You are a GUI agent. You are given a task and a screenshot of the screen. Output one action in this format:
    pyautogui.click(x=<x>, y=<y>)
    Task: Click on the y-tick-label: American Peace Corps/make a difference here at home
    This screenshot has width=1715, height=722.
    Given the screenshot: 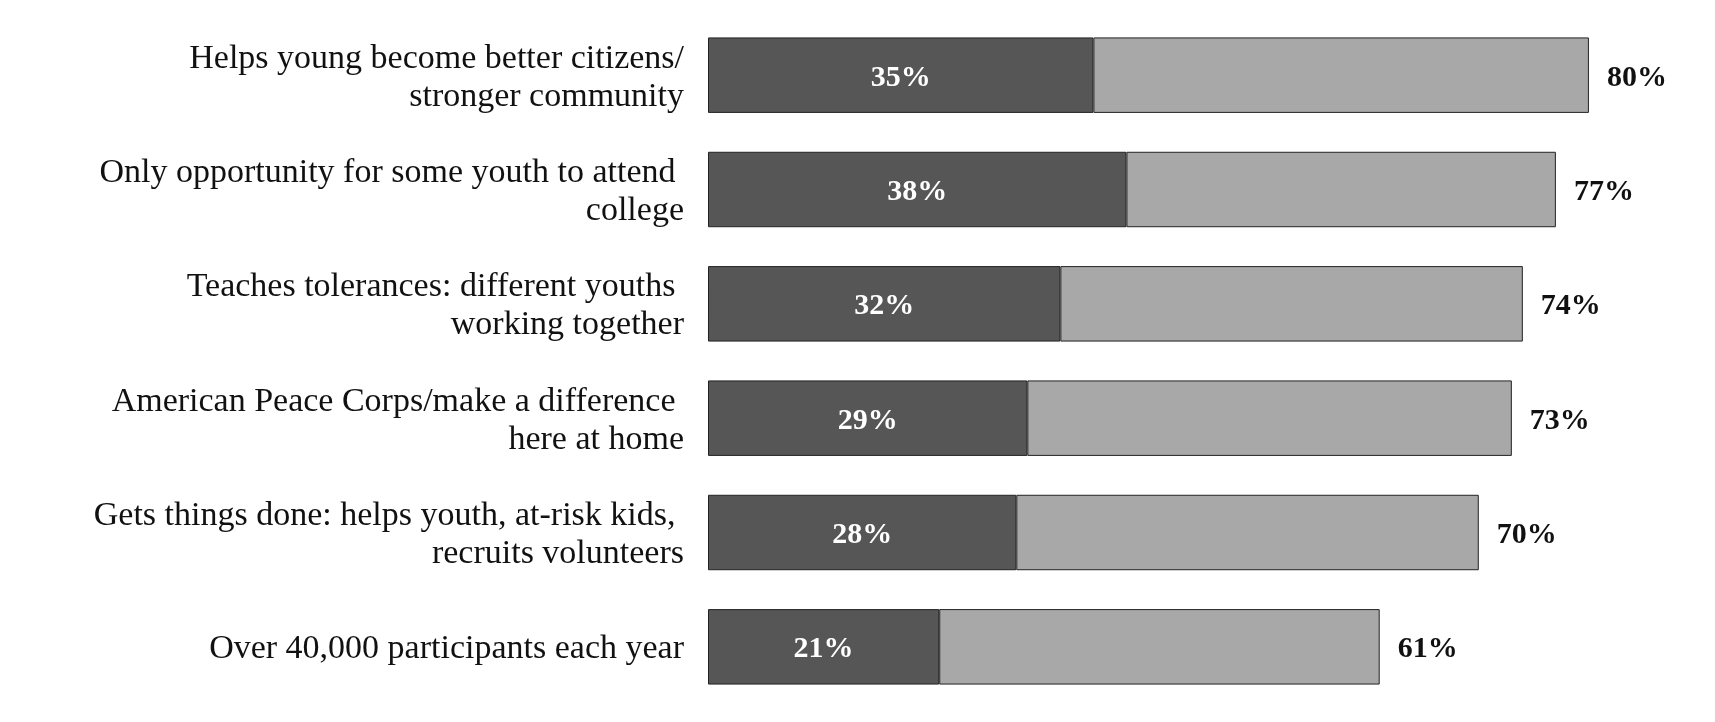 What is the action you would take?
    pyautogui.click(x=397, y=418)
    